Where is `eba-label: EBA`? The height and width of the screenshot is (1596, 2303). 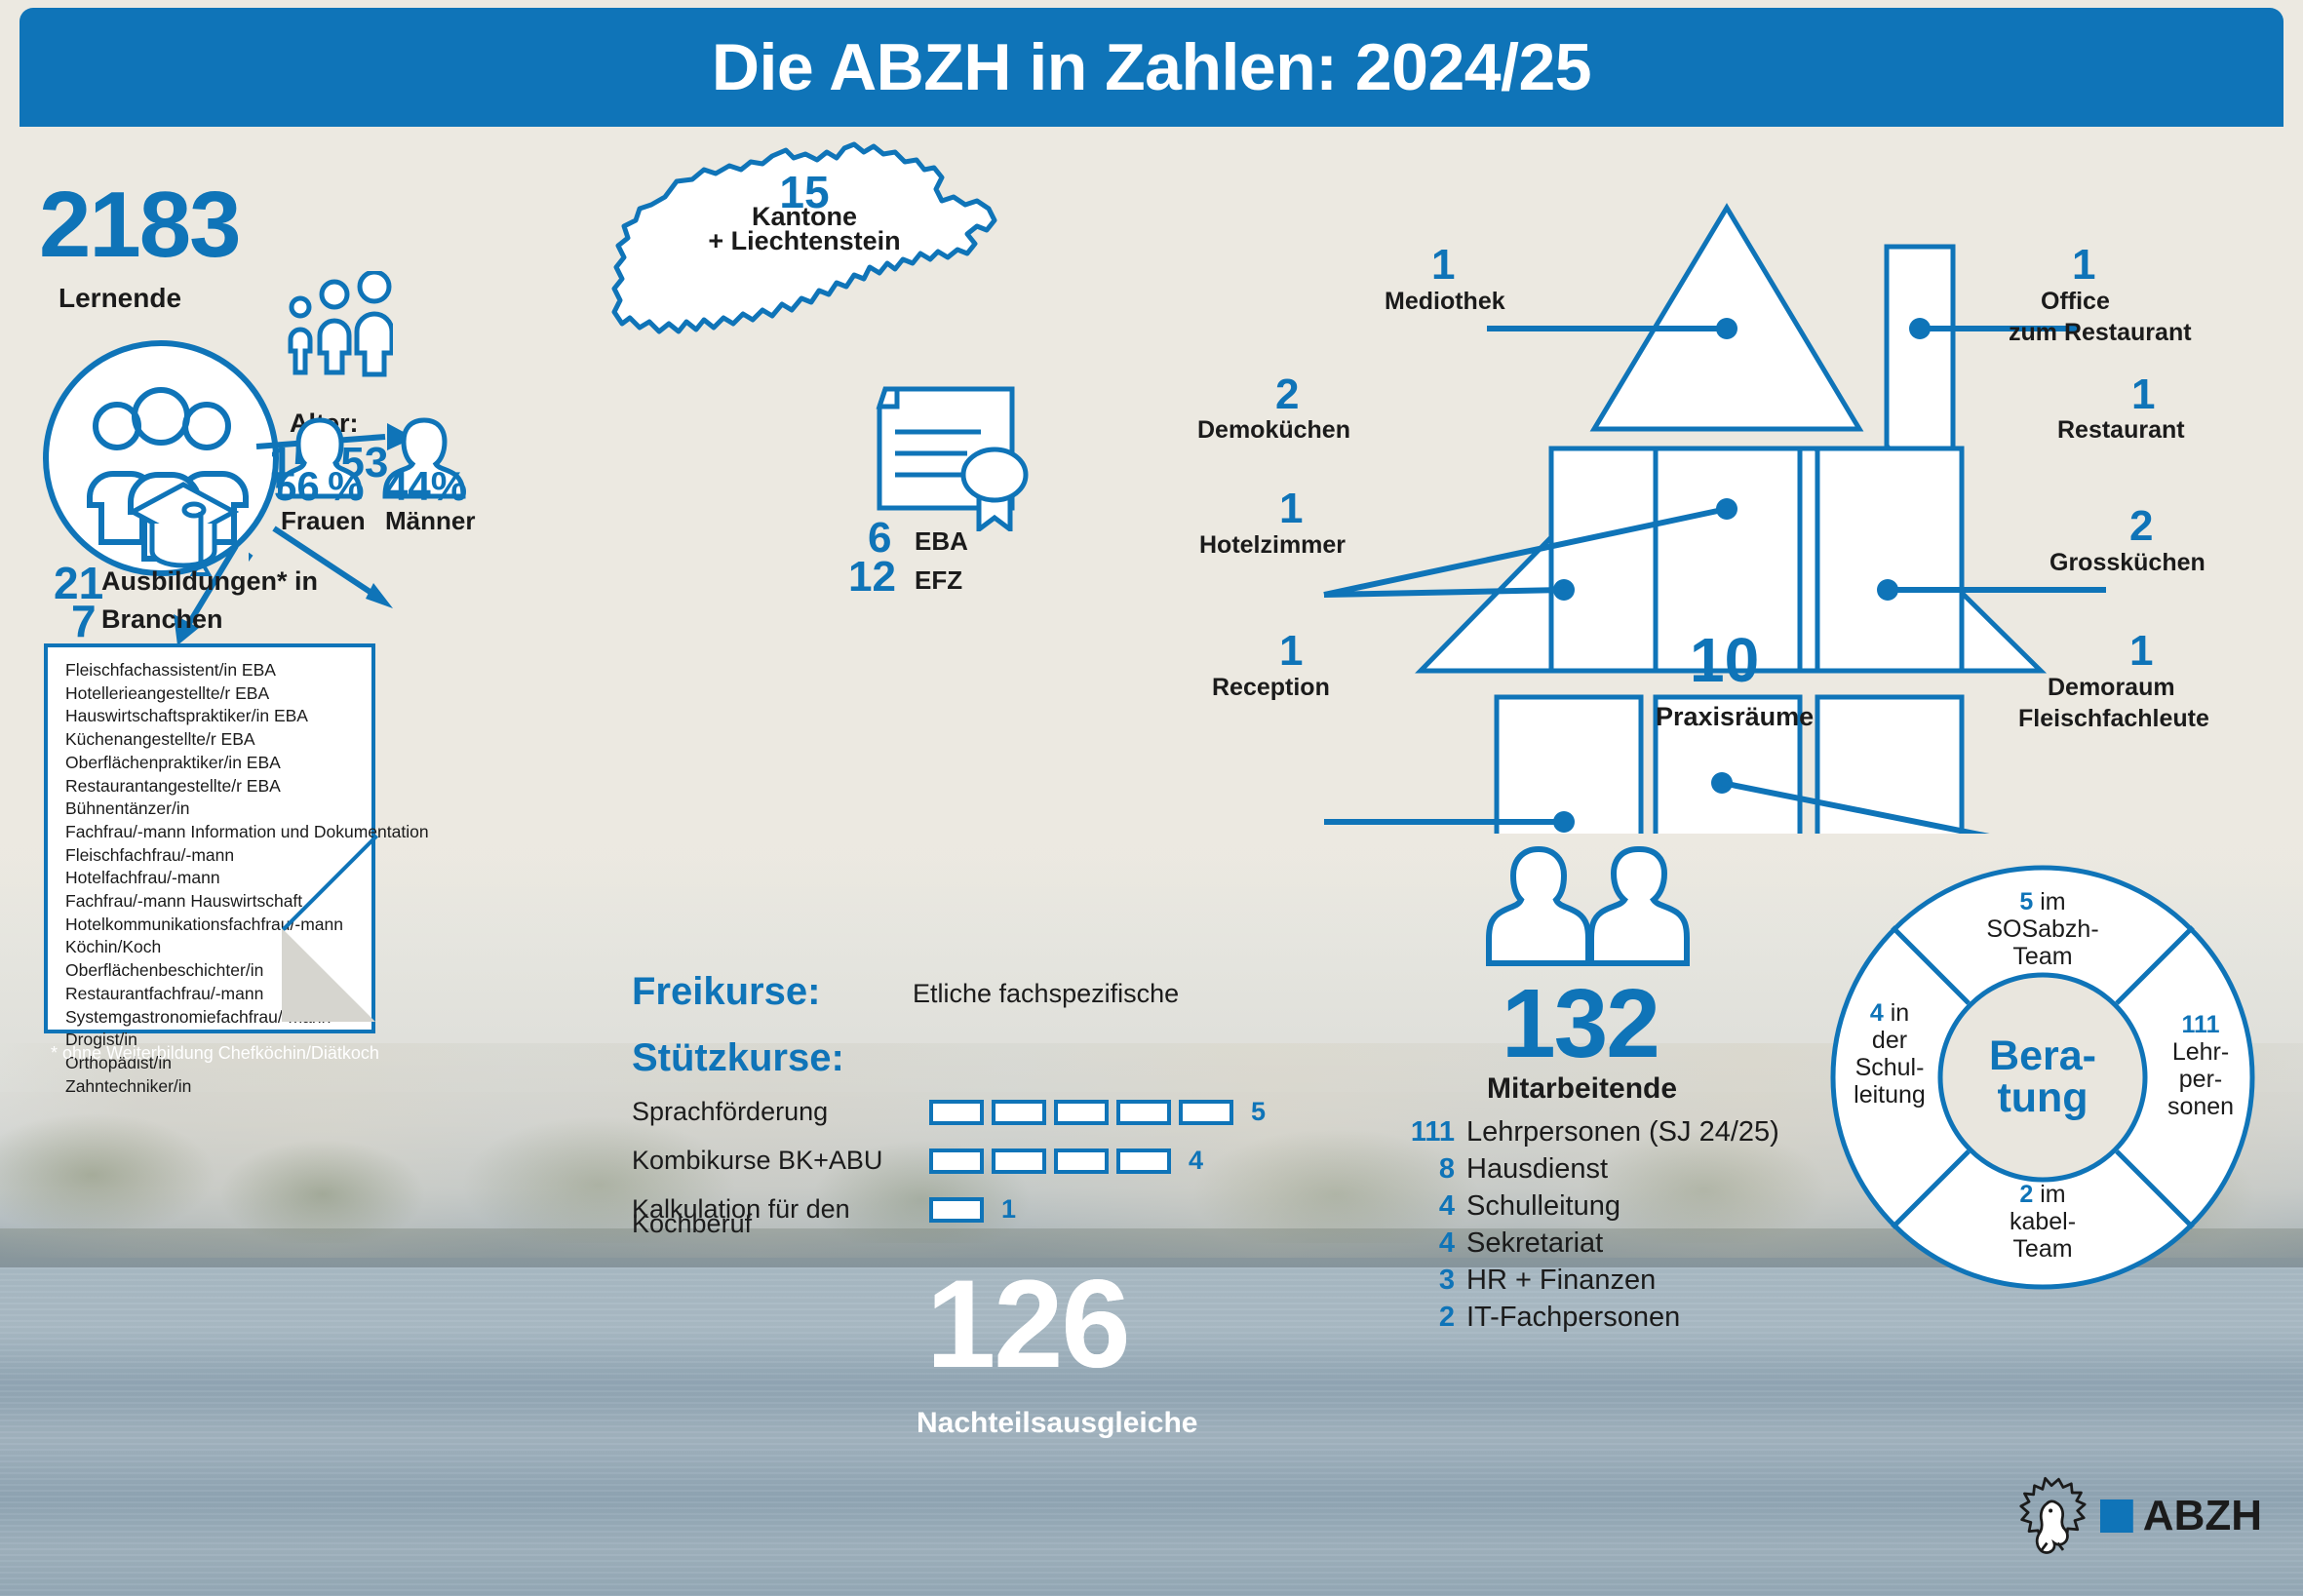
eba-label: EBA is located at coordinates (942, 541).